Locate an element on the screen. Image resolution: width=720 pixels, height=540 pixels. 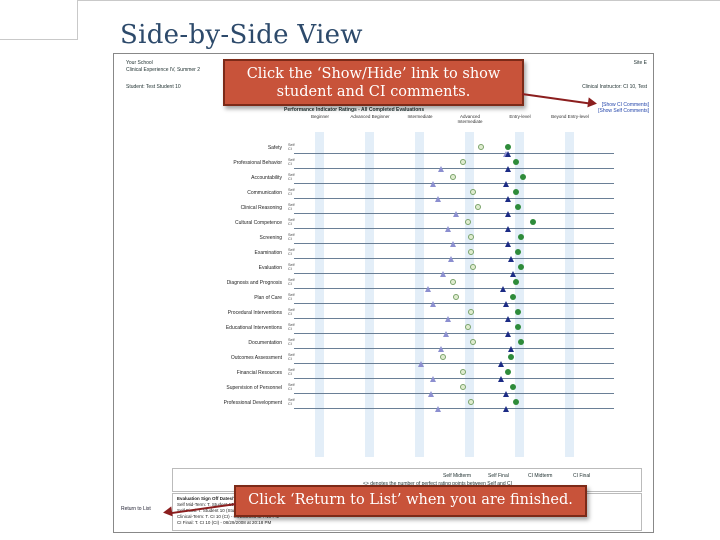
indicator-label: Supervision of Personnel is located at coordinates (254, 388).